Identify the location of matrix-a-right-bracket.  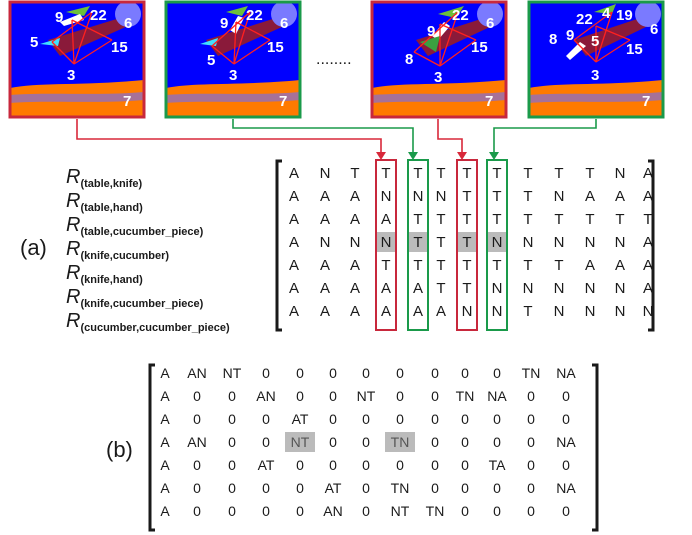
(651, 245).